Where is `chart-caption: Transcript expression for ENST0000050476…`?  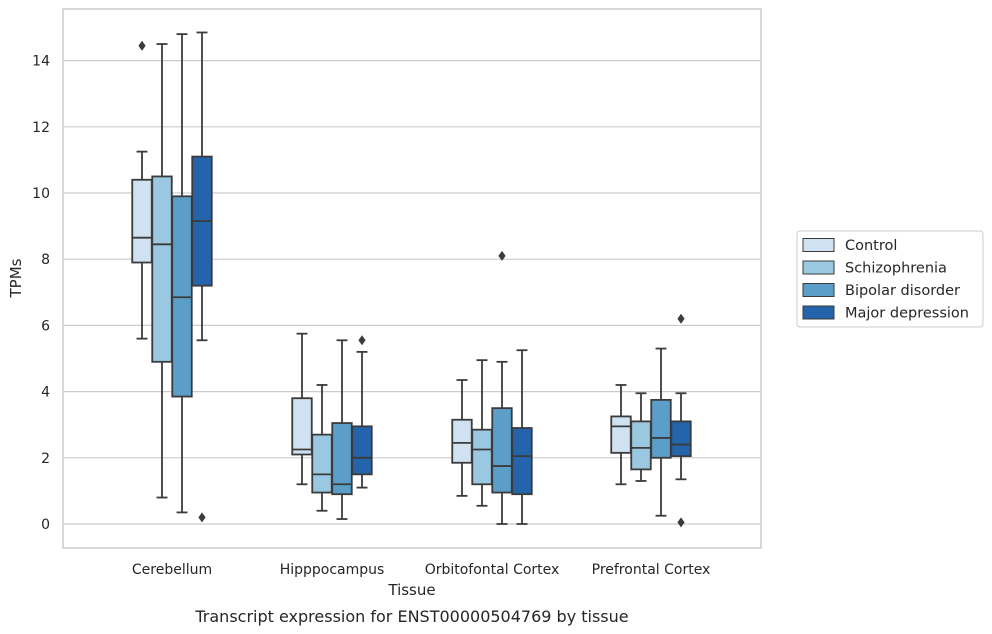 chart-caption: Transcript expression for ENST0000050476… is located at coordinates (411, 616).